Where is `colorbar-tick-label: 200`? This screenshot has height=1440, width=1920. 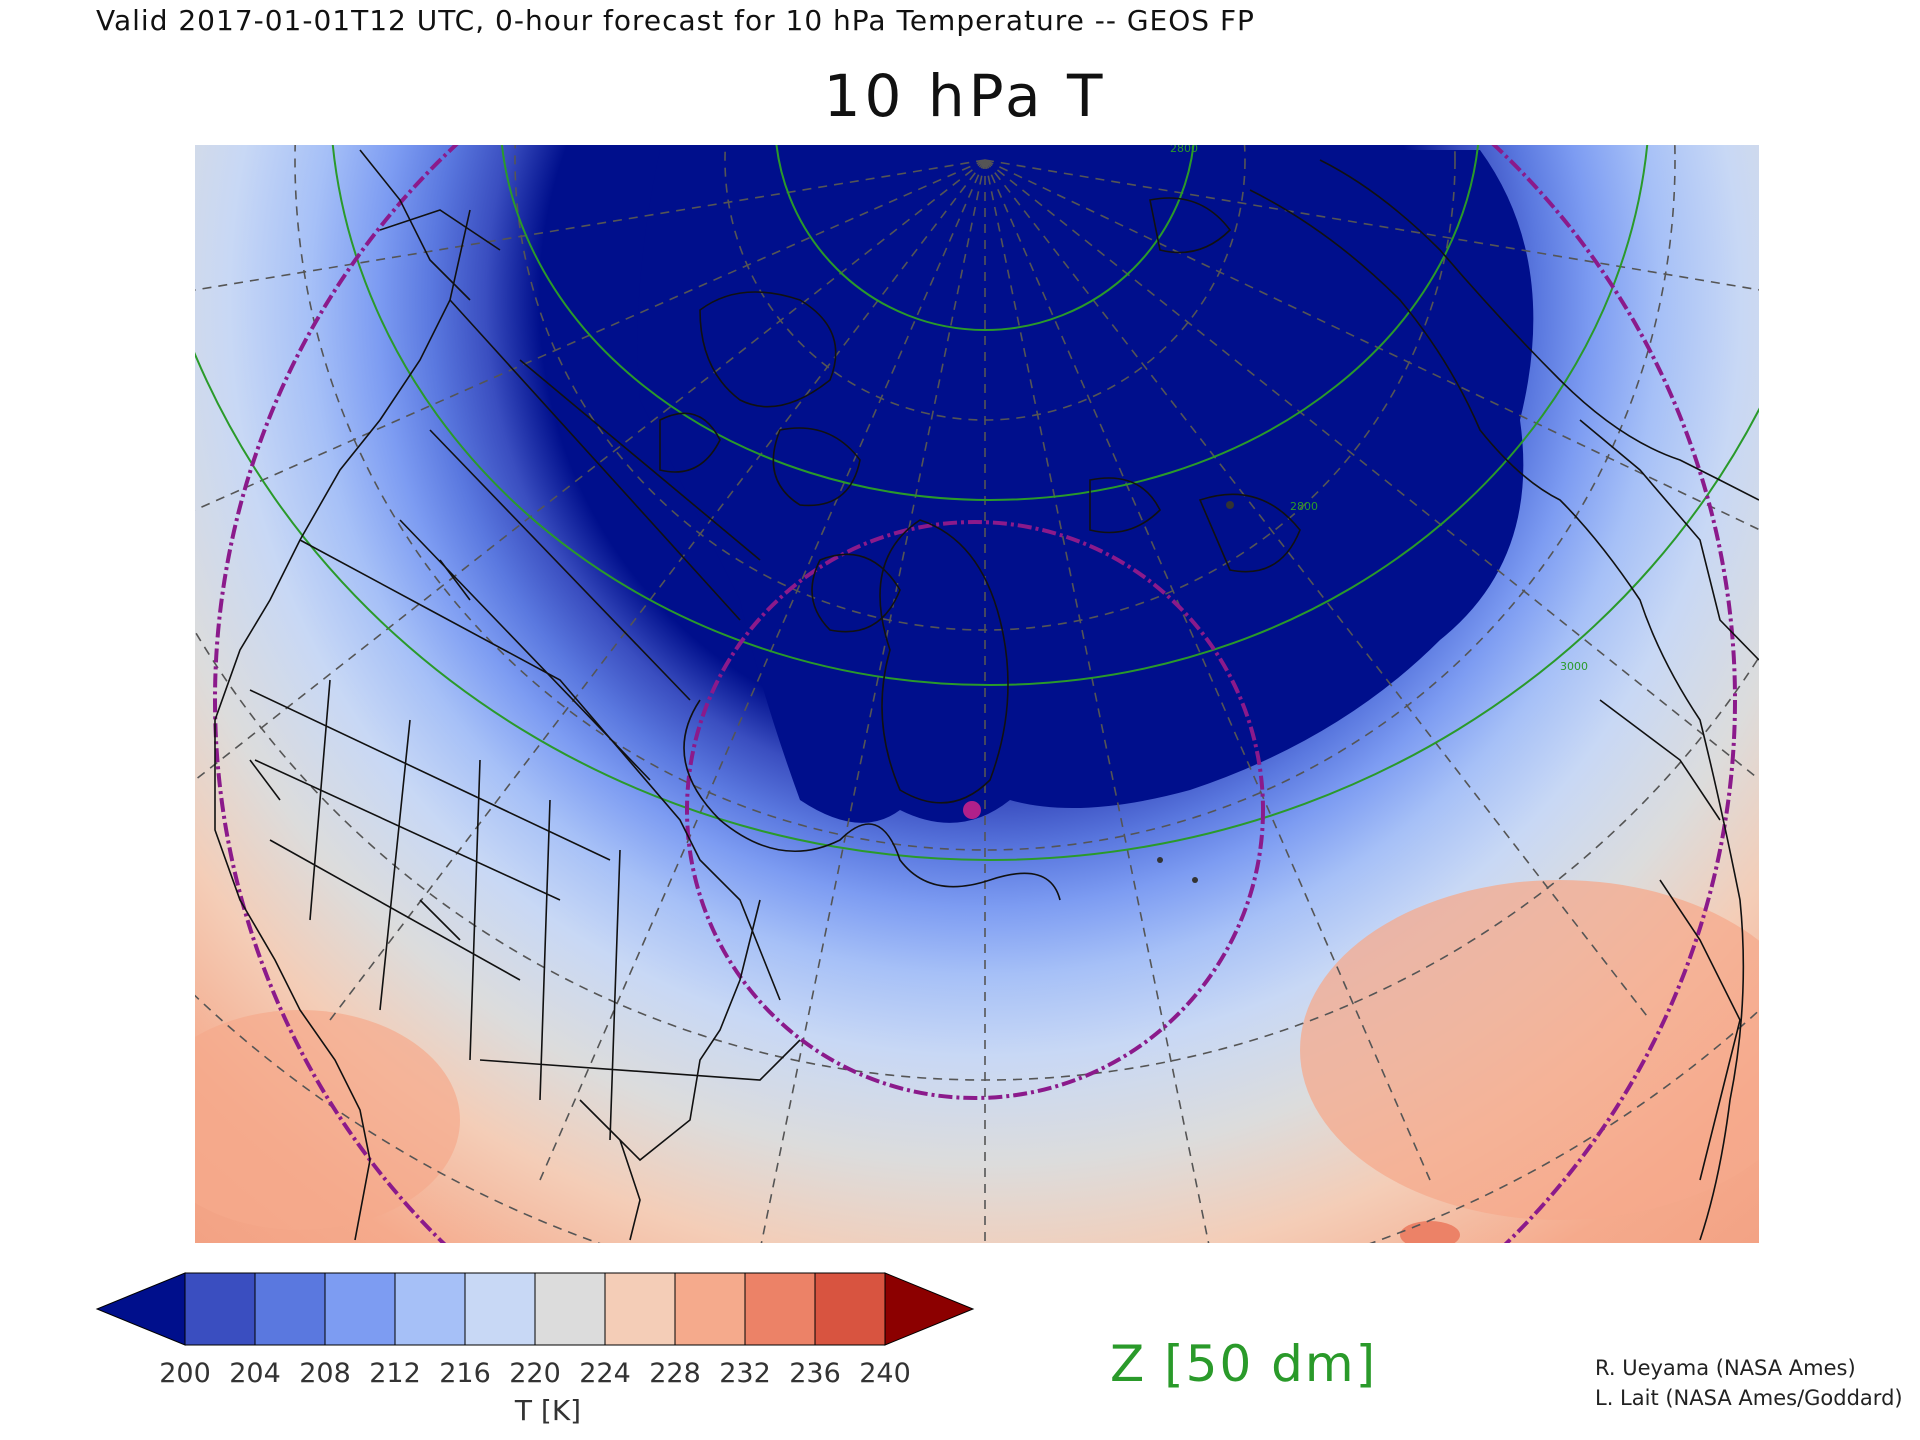
colorbar-tick-label: 200 is located at coordinates (185, 1373).